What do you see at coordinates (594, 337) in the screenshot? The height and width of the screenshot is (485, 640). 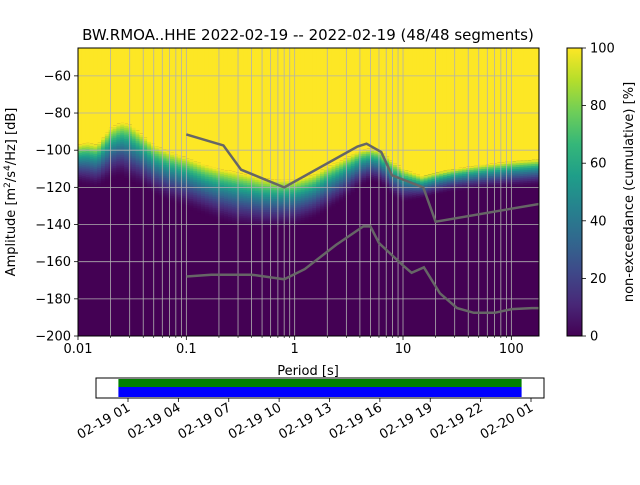 I see `colorbar-tick-label: 0` at bounding box center [594, 337].